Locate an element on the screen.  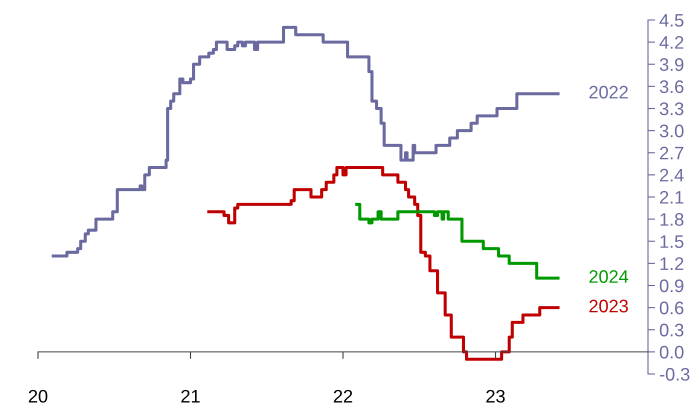
y-tick-label: 4.5 is located at coordinates (672, 20).